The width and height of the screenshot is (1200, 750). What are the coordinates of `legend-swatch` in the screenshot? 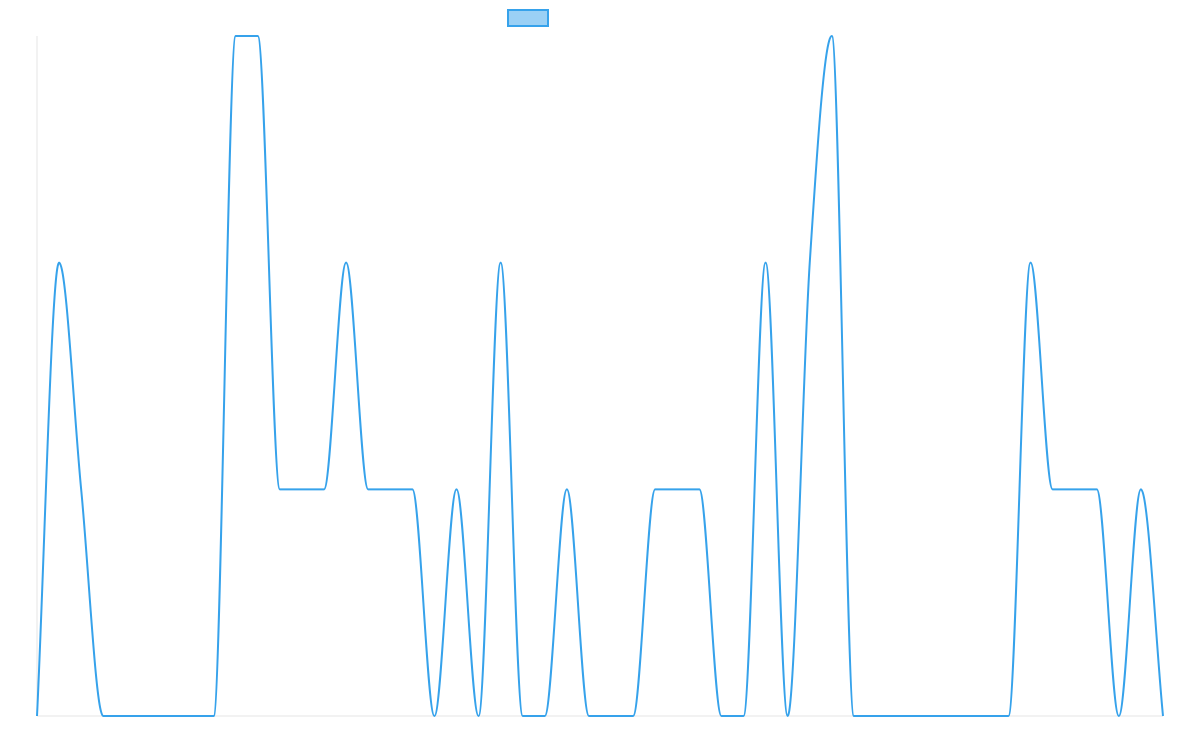 It's located at (528, 18).